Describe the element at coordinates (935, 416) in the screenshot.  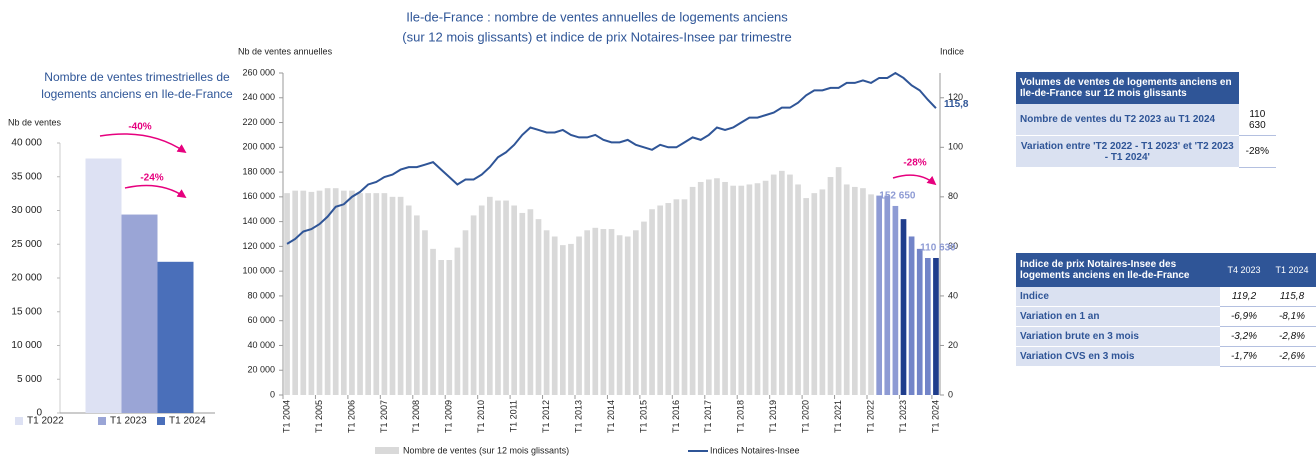
I see `x-tick-label: T1 2024` at that location.